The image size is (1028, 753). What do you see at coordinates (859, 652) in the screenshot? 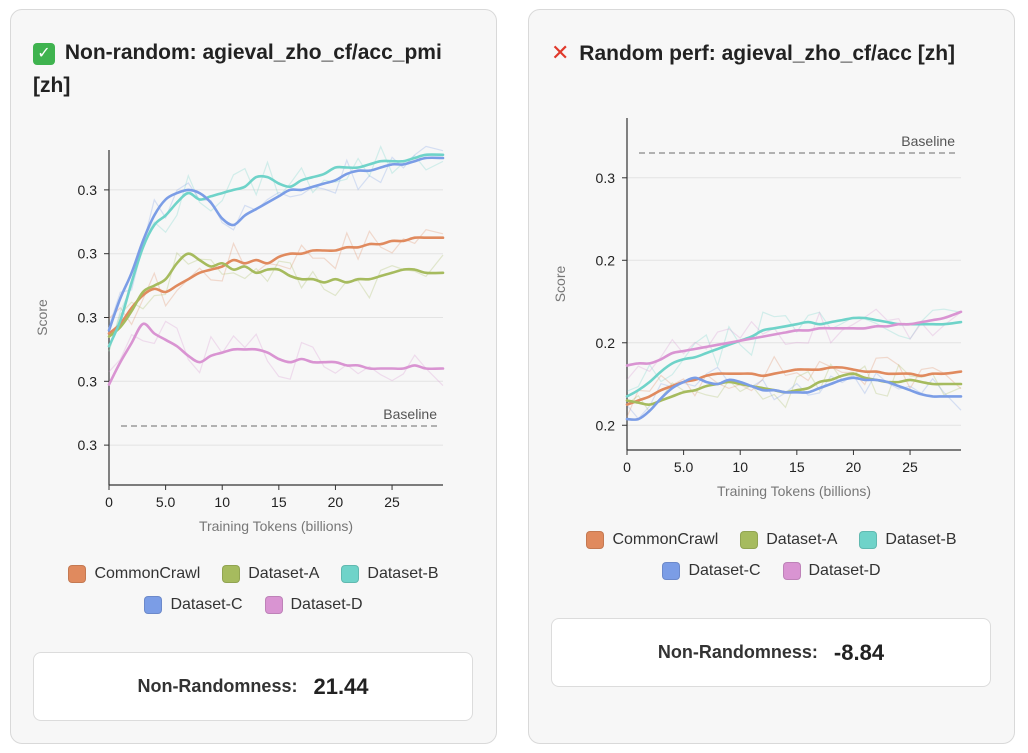
I see `metric-value: -8.84` at bounding box center [859, 652].